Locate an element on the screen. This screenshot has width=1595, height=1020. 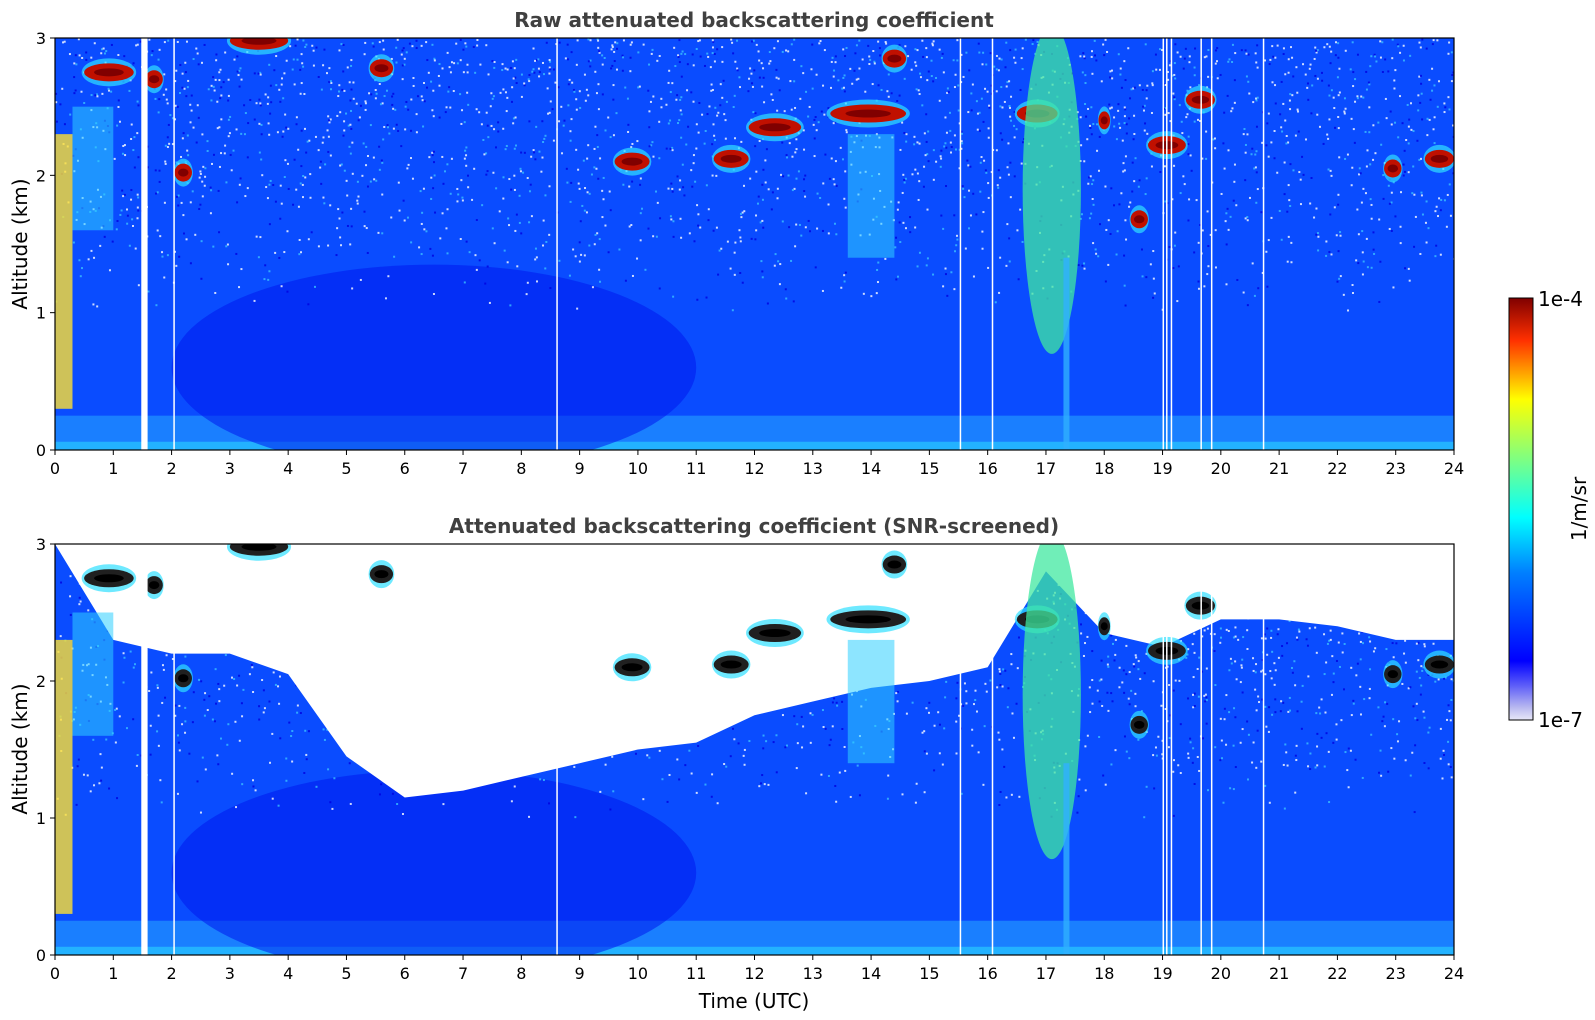
x-axis-label: Time (UTC) is located at coordinates (754, 1001).